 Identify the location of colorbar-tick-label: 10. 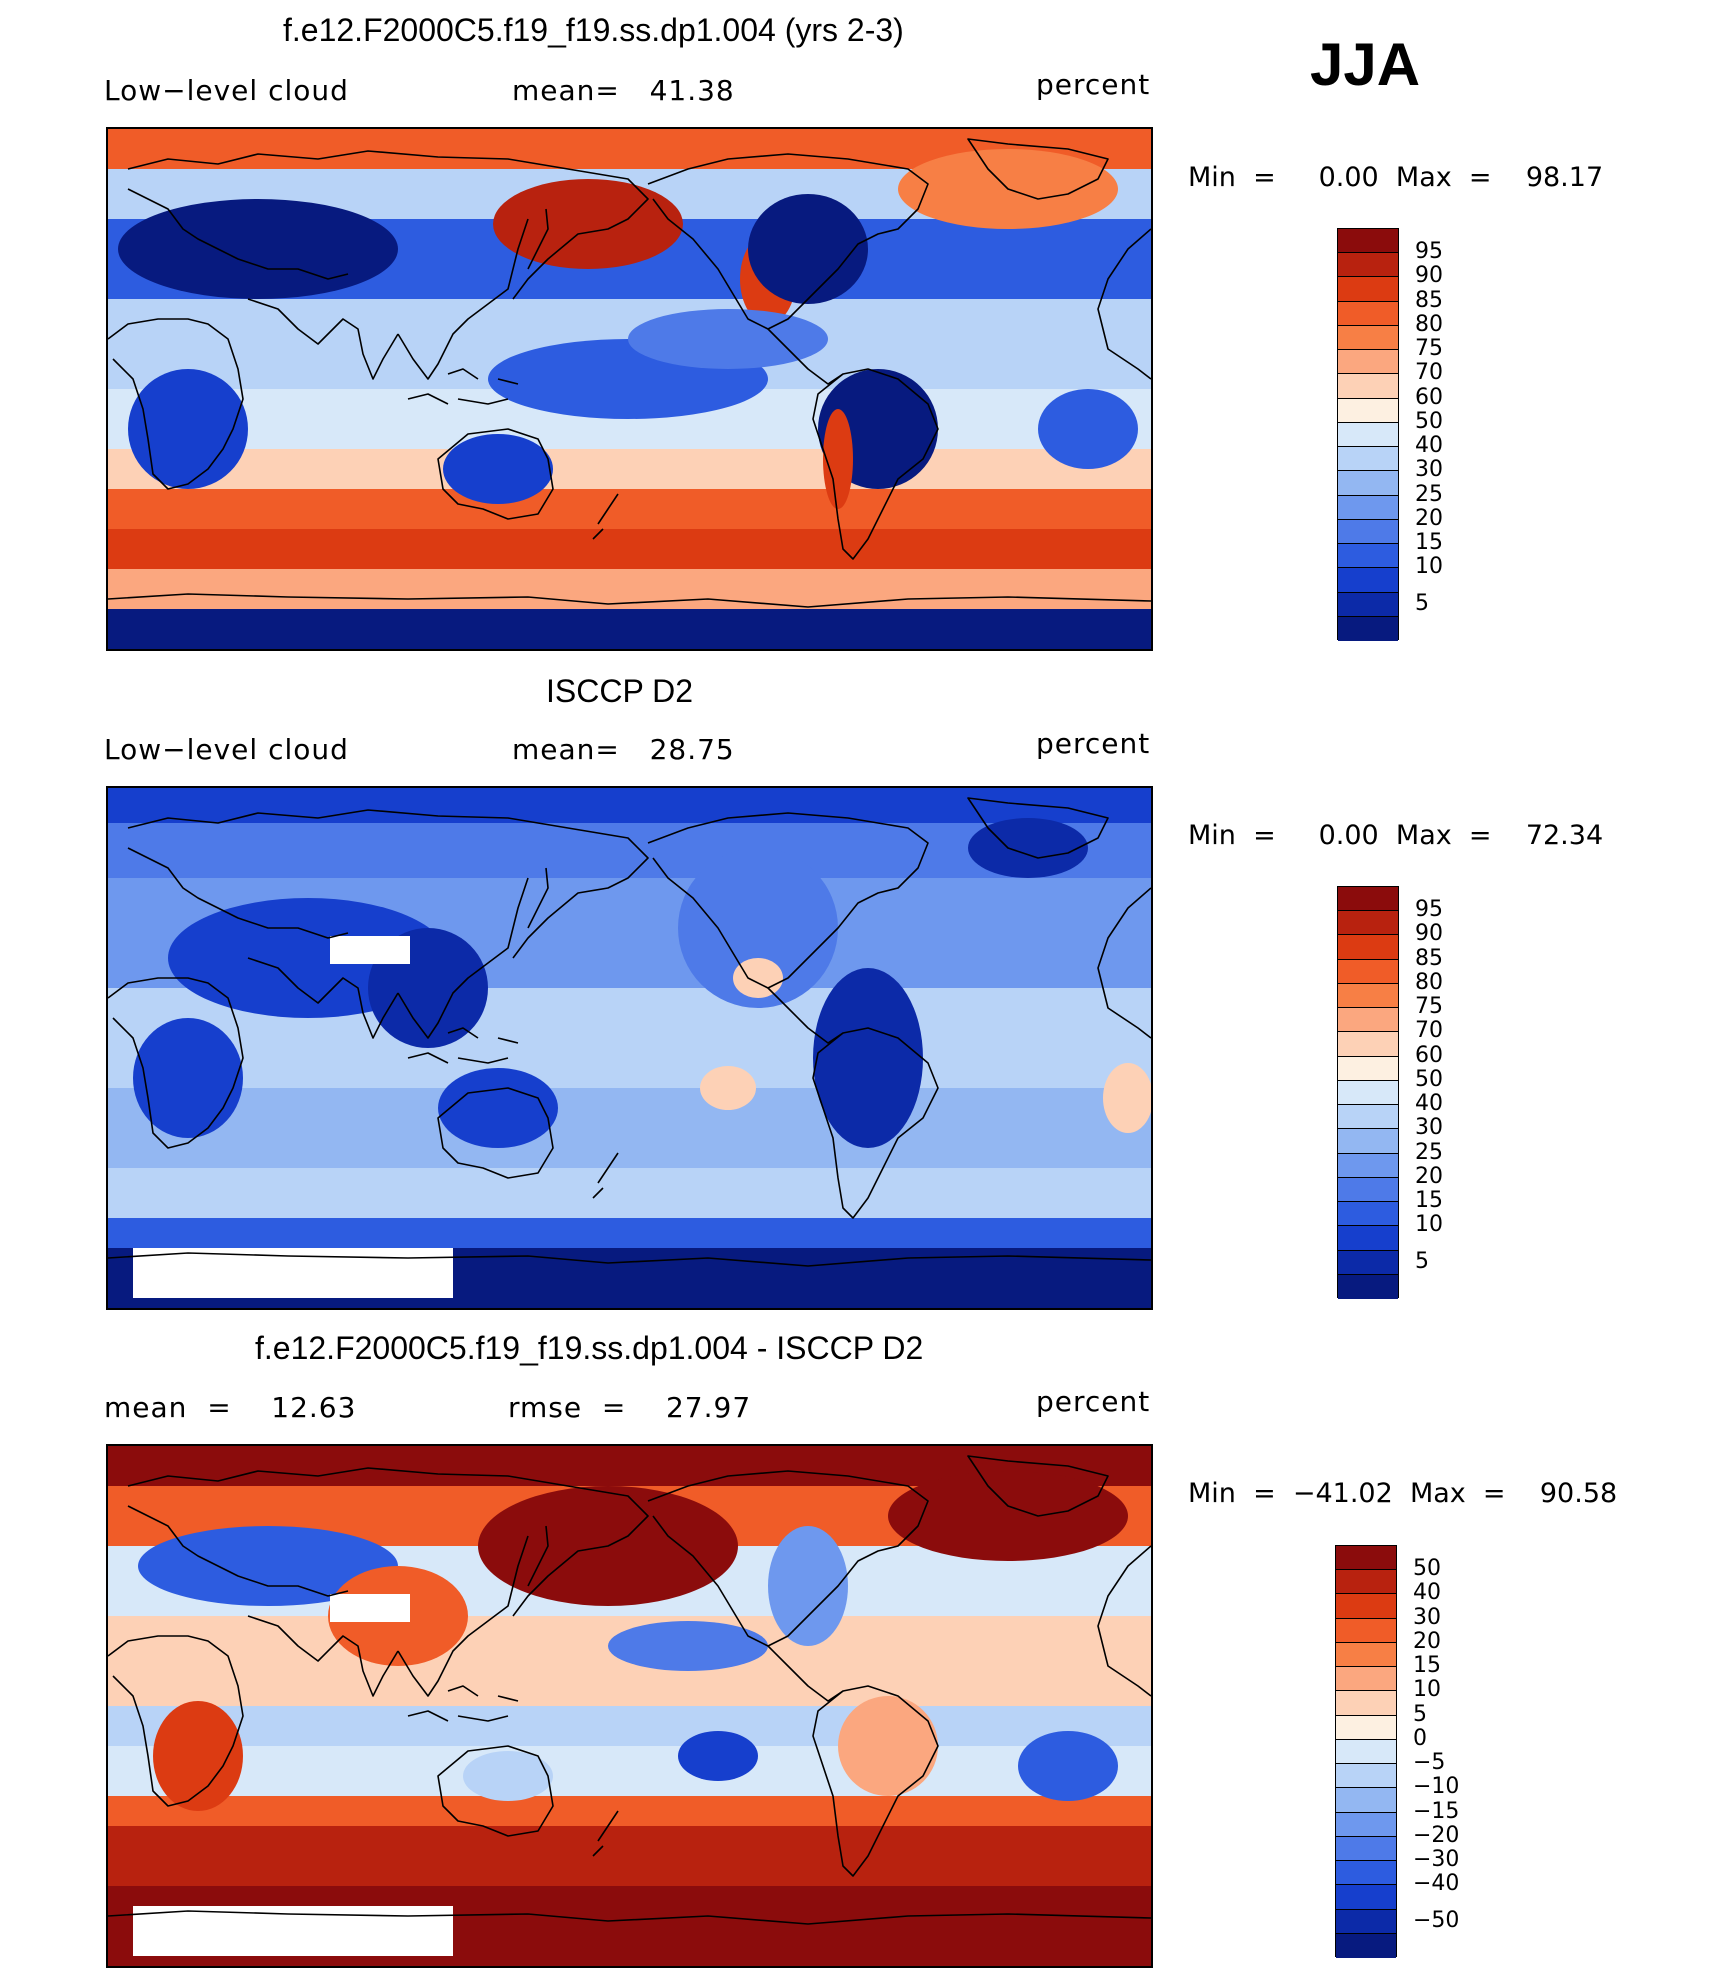
(1429, 567).